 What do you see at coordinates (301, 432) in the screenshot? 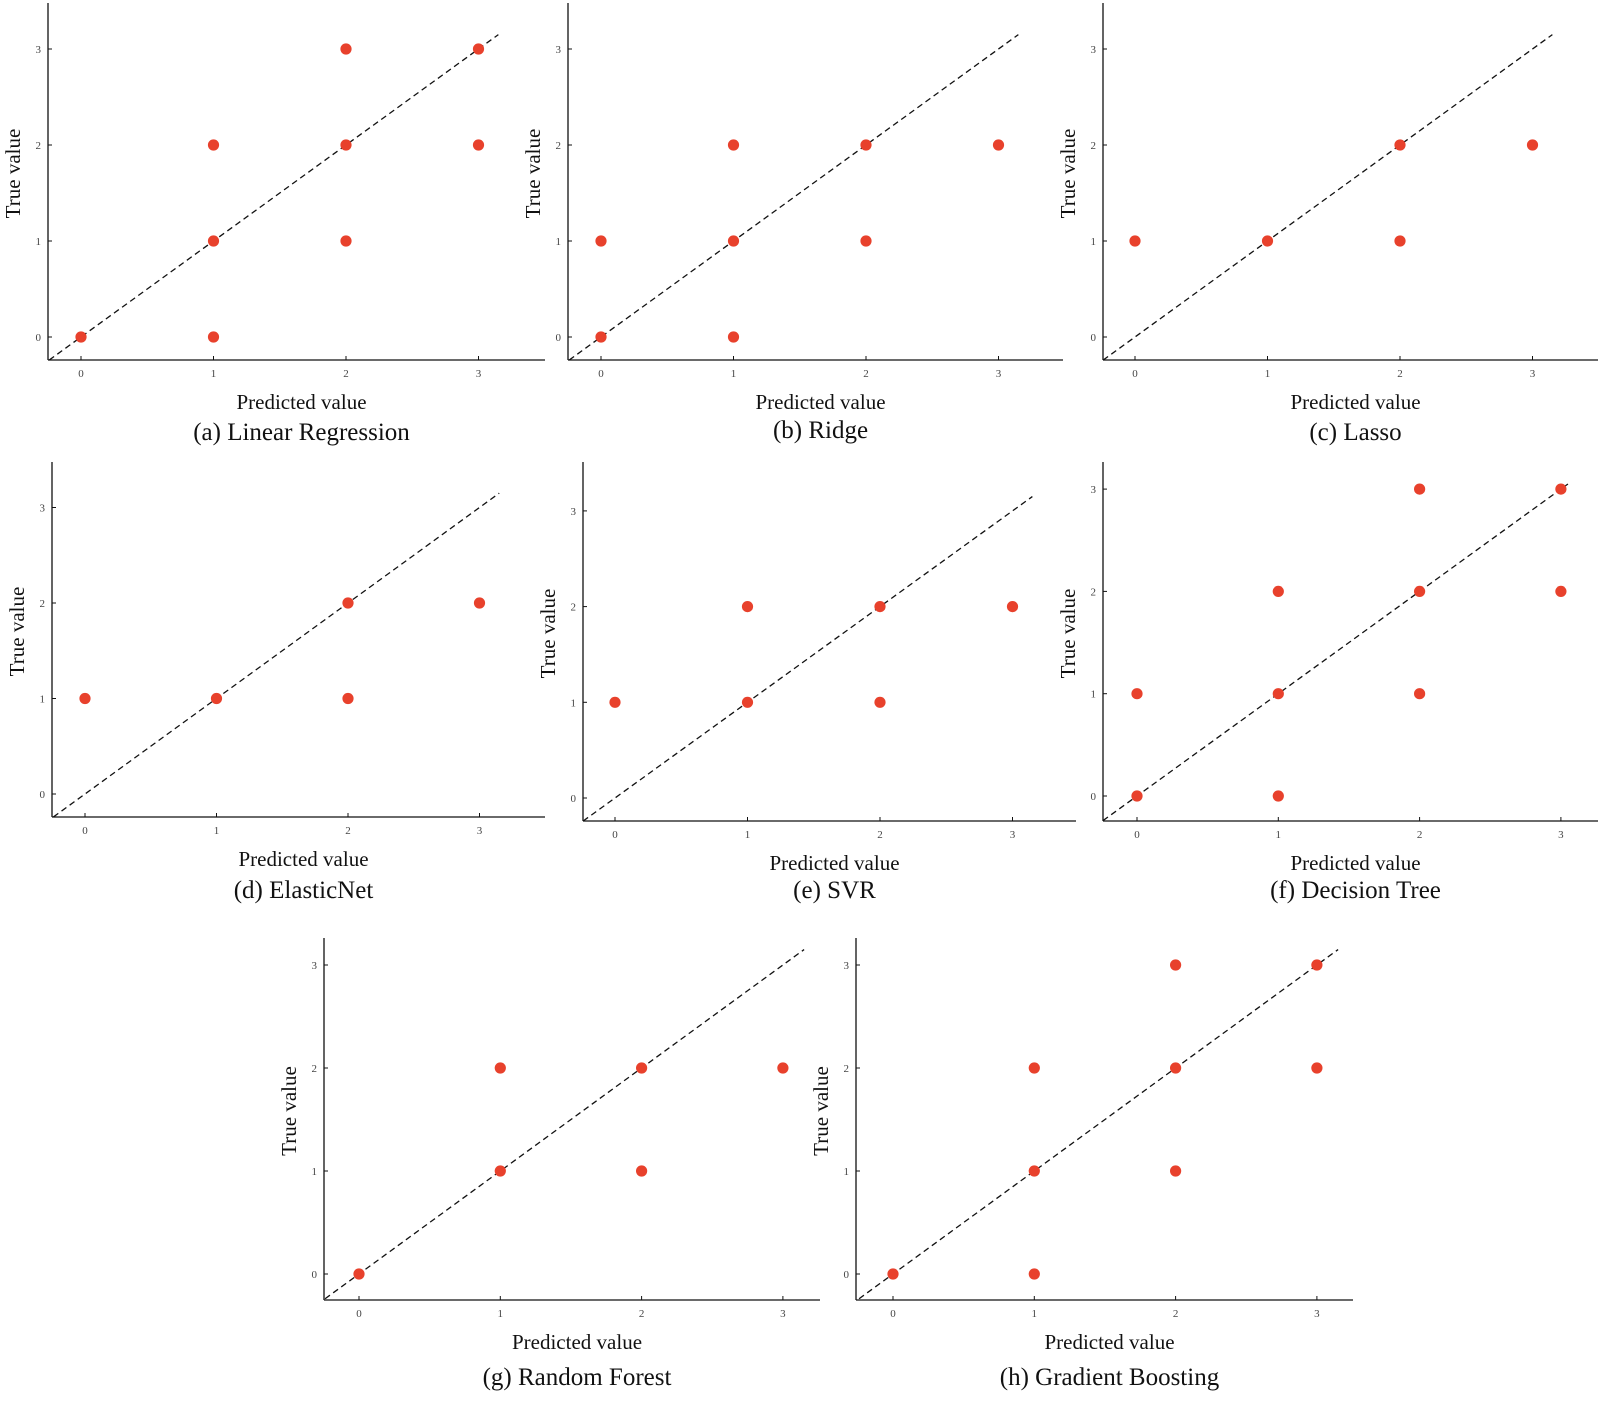
I see `panel-caption: (a) Linear Regression` at bounding box center [301, 432].